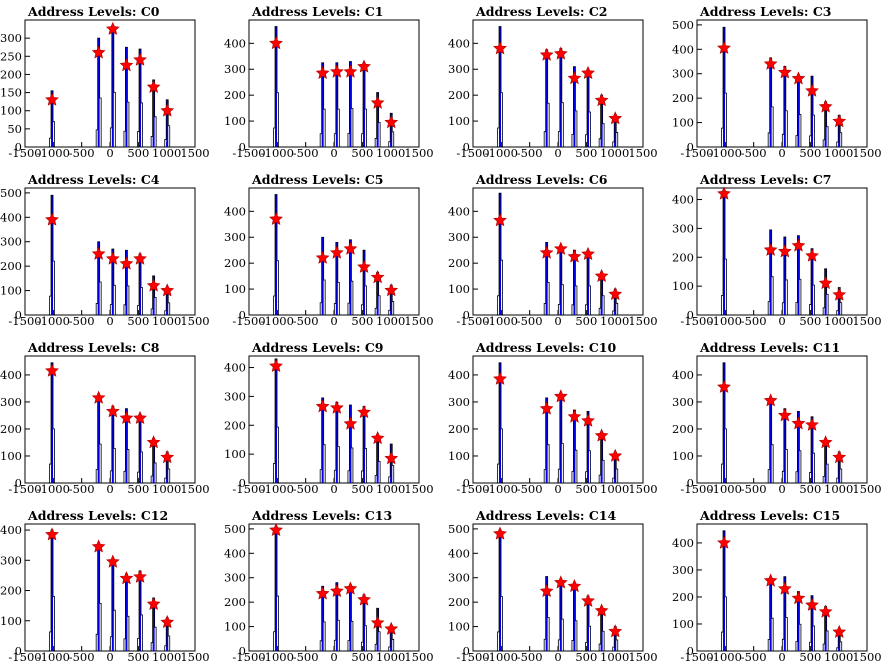 Image resolution: width=896 pixels, height=672 pixels. I want to click on panel-title: Address Levels: C9, so click(317, 347).